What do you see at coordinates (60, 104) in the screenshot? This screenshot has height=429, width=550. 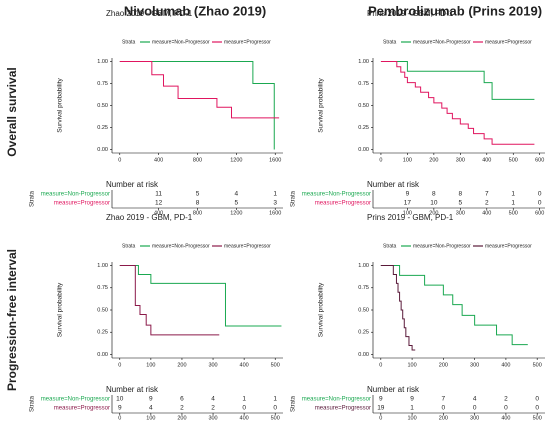 I see `y-axis-label: Survival probability` at bounding box center [60, 104].